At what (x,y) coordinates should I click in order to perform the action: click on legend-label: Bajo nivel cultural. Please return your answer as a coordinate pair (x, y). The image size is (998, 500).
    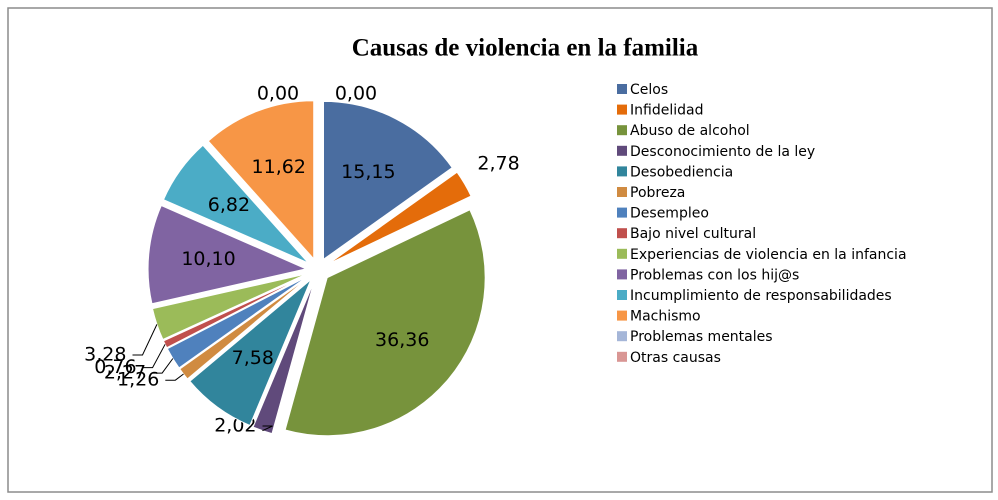
    Looking at the image, I should click on (693, 234).